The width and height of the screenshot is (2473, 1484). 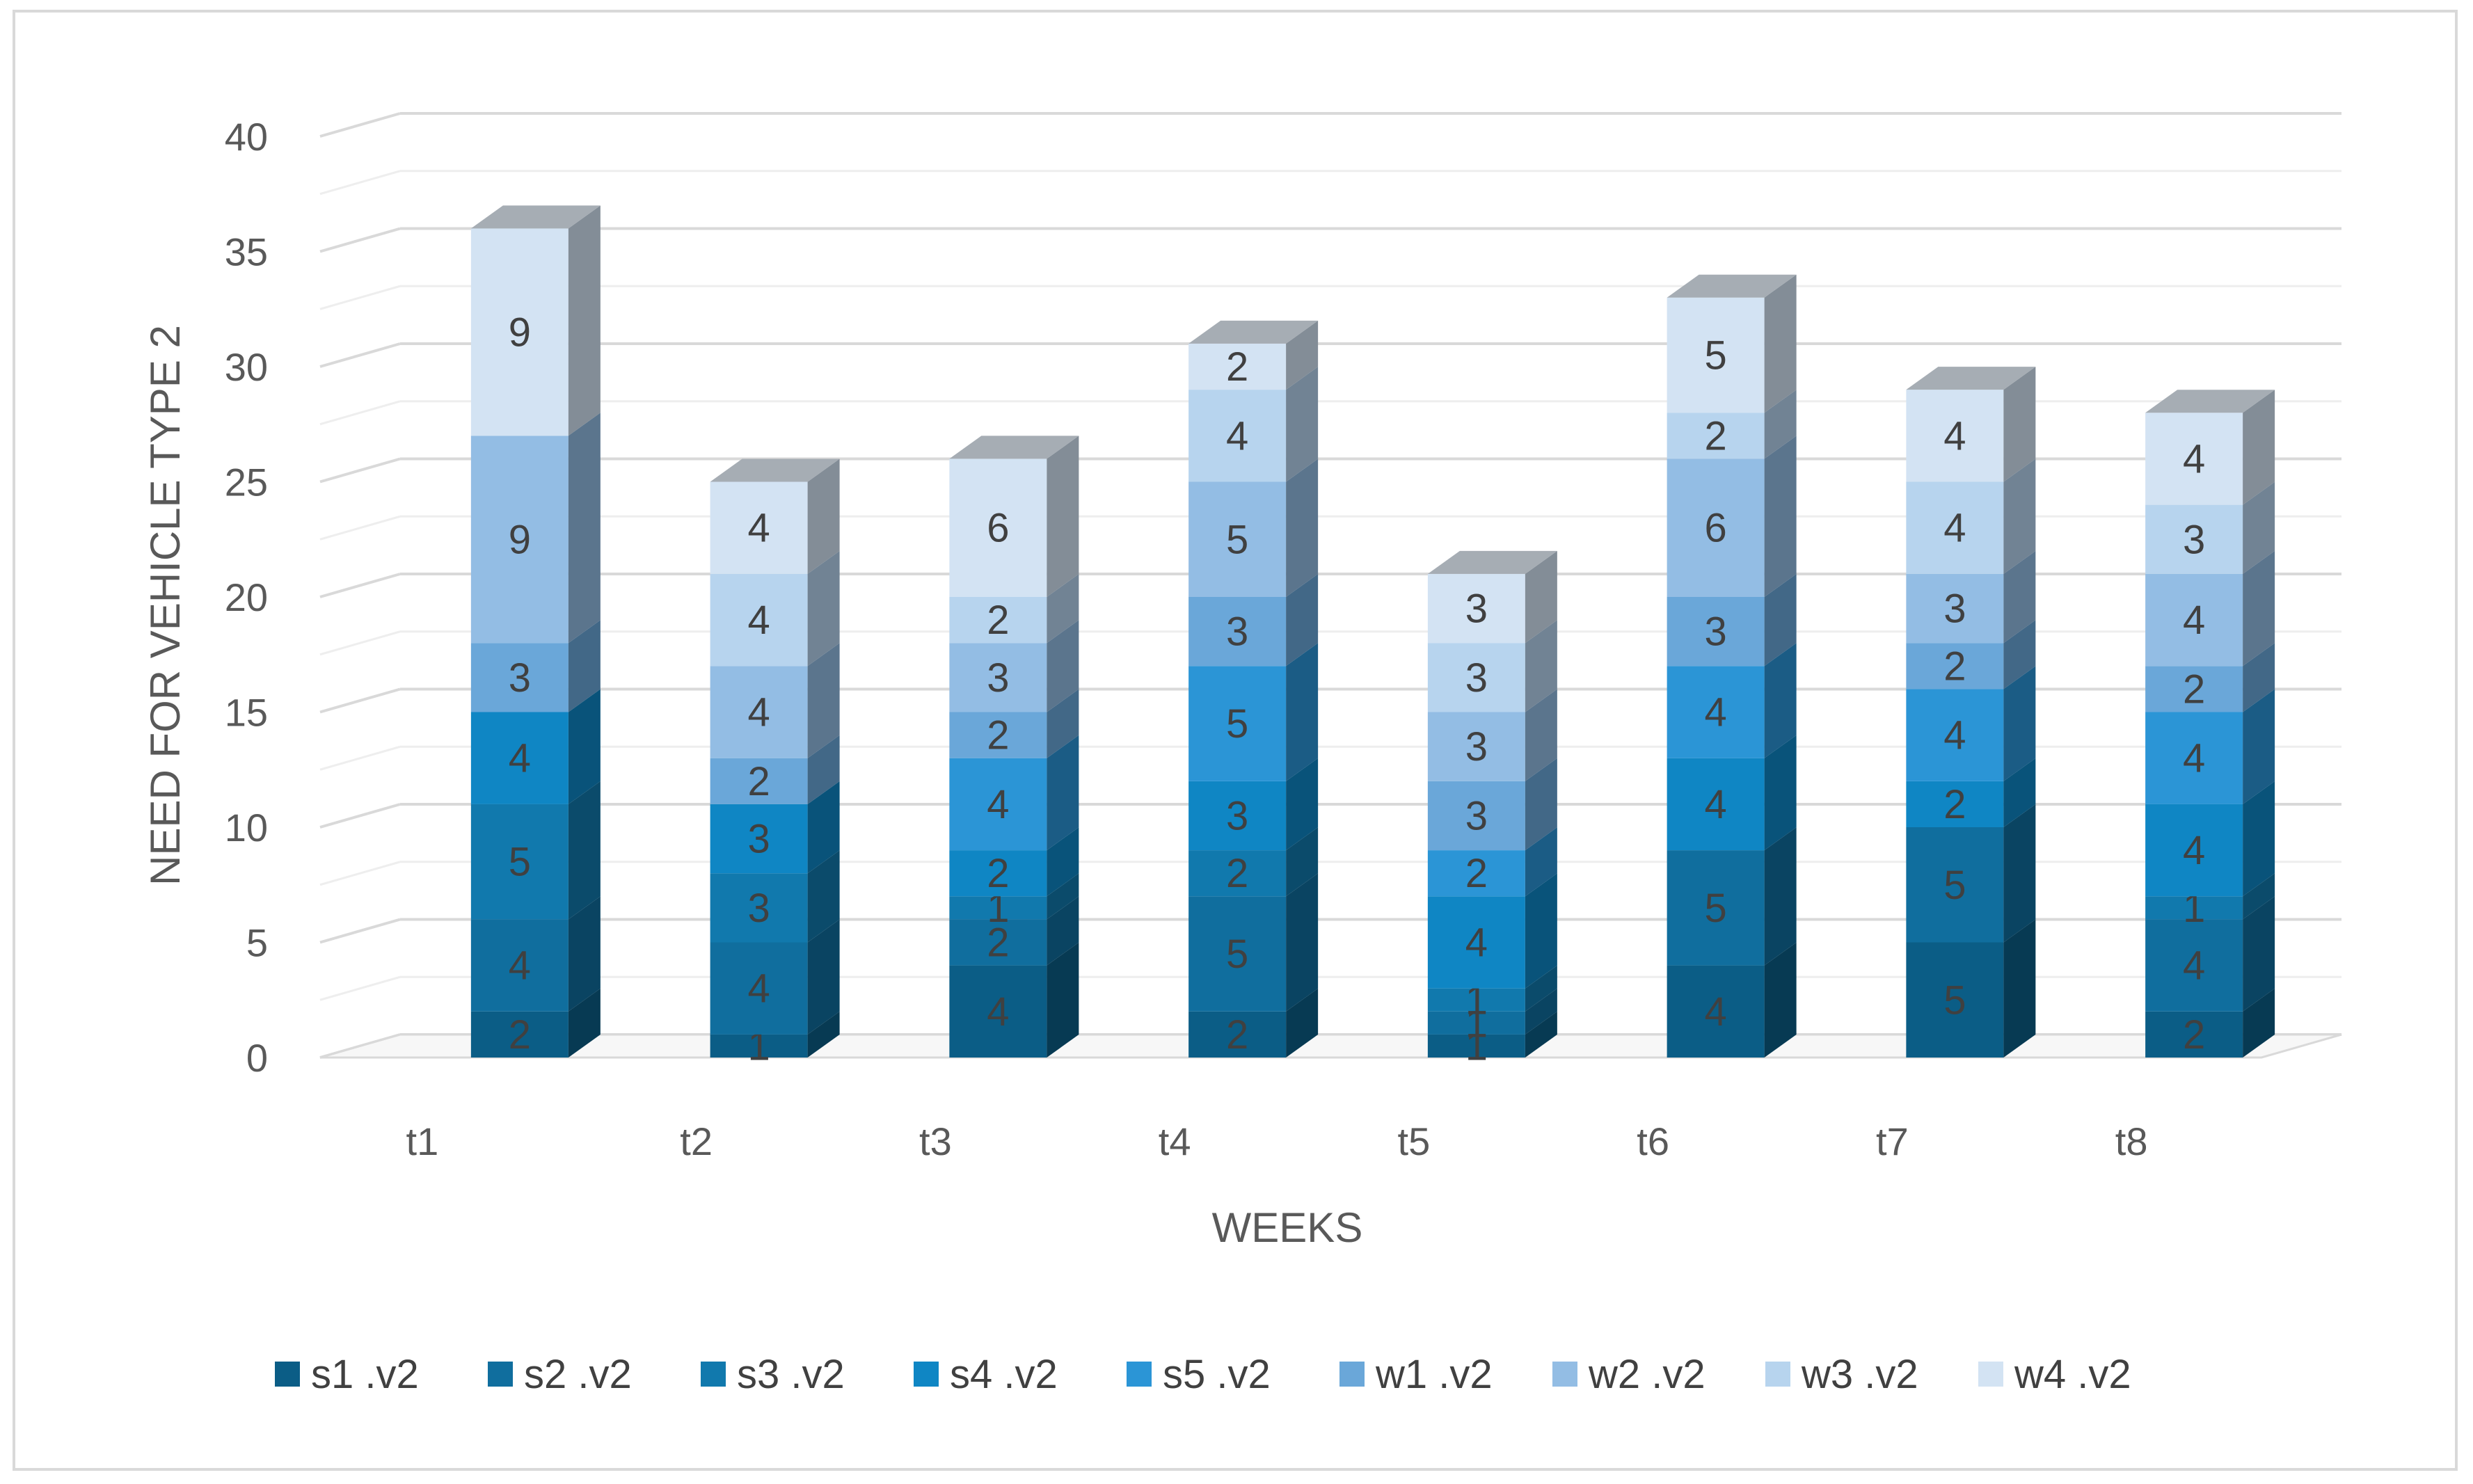 I want to click on legend-label: s3 .v2, so click(x=791, y=1375).